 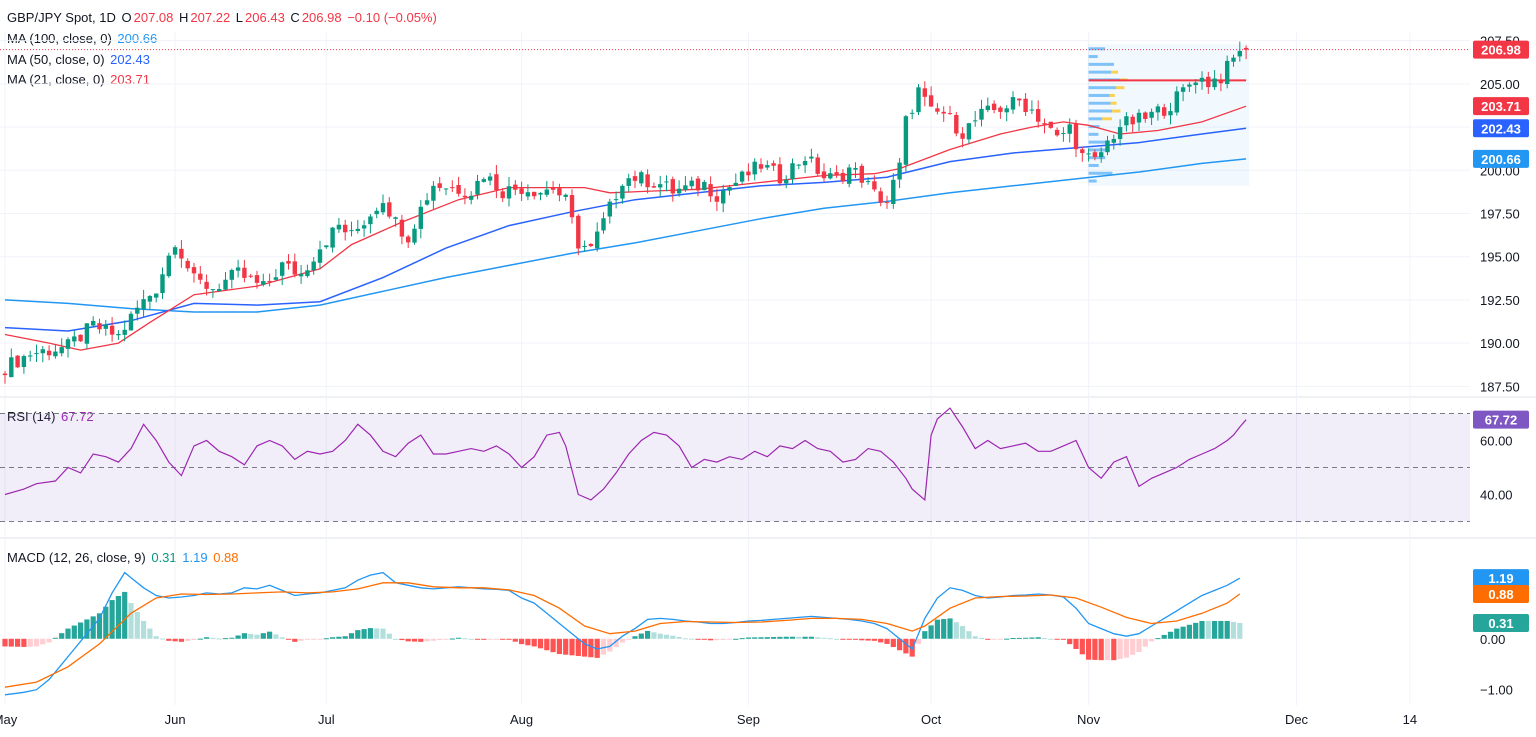 I want to click on symbol-title: GBP/JPY Spot, 1D, so click(x=61, y=17).